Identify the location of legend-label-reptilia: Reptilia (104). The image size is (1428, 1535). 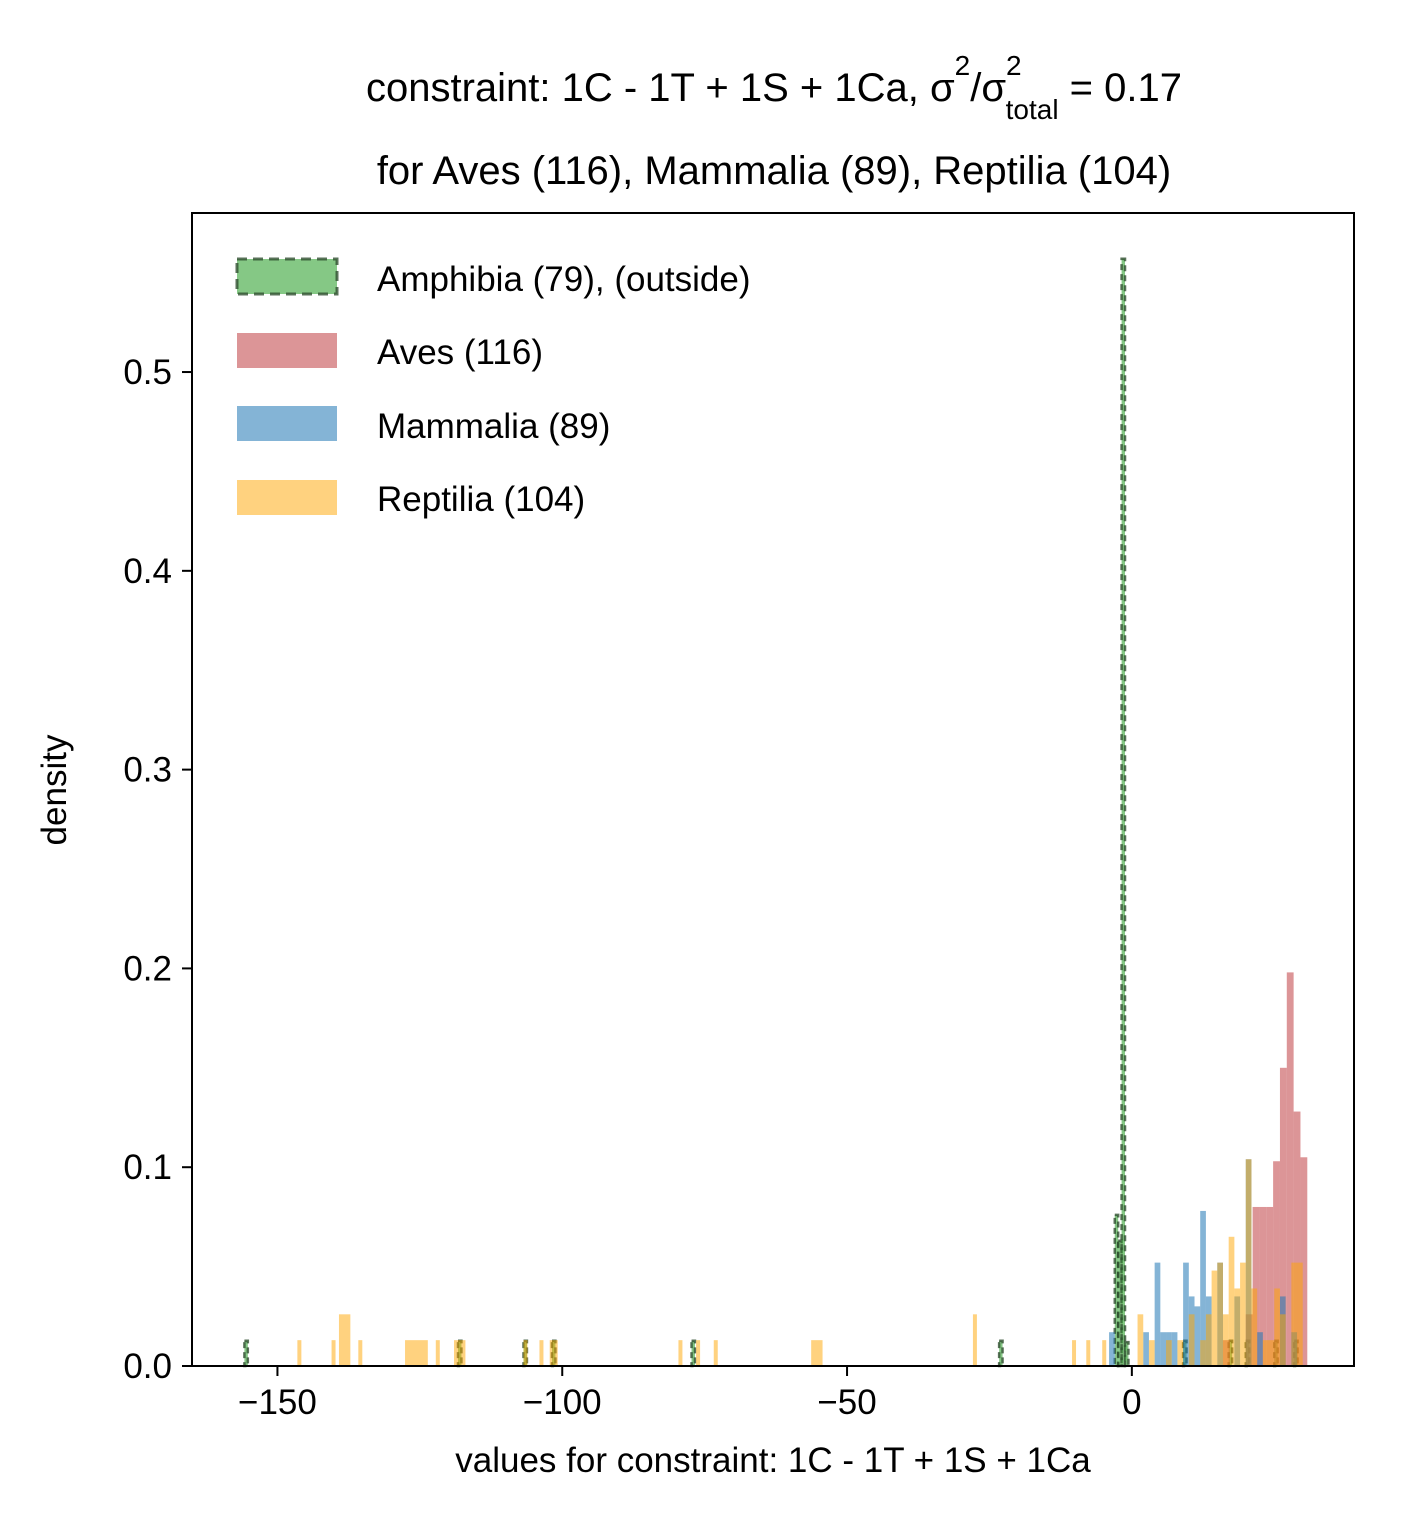
(481, 499).